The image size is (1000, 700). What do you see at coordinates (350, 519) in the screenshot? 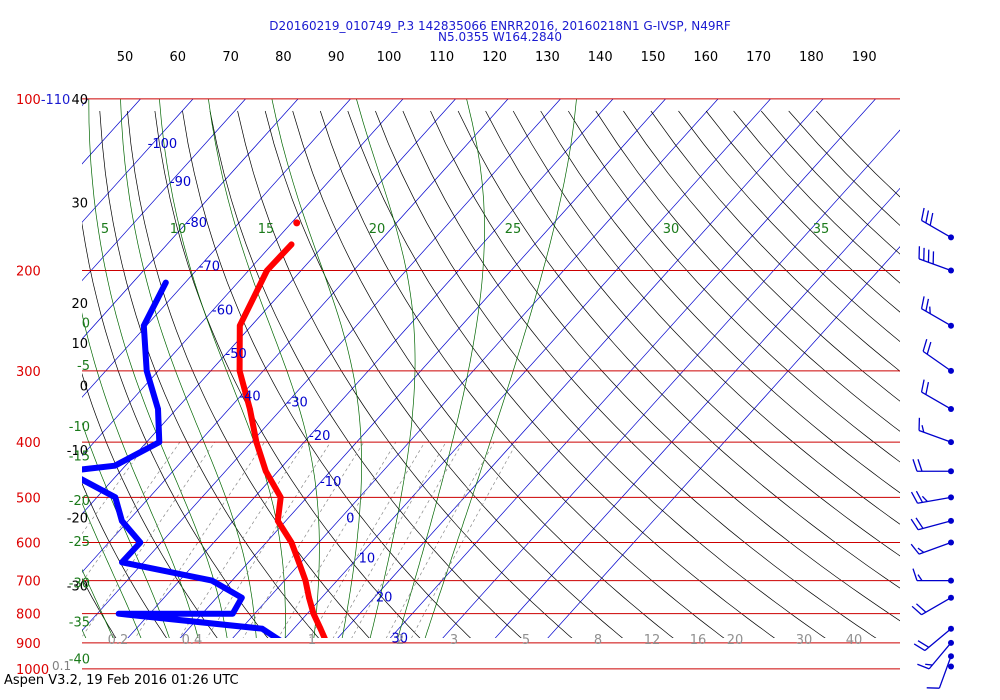
I see `isotherm-label: 0` at bounding box center [350, 519].